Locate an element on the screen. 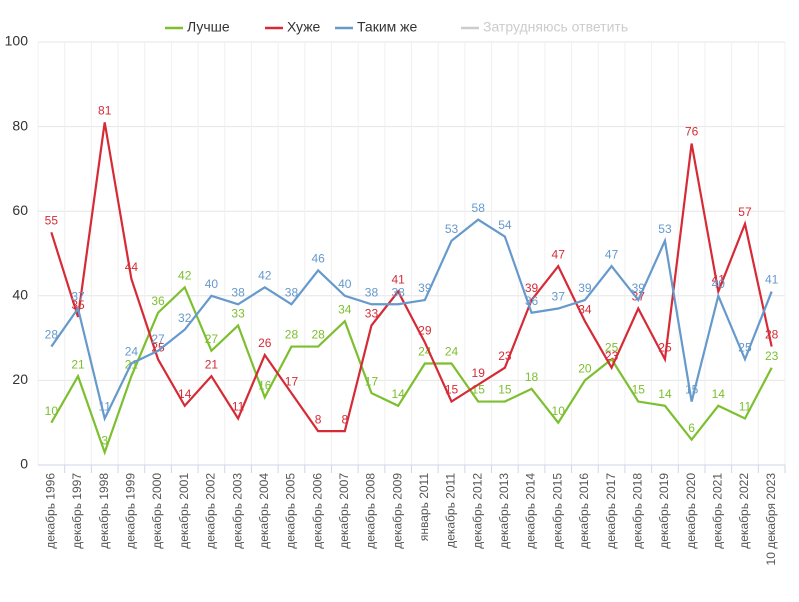 This screenshot has width=799, height=602. data-label: 6 is located at coordinates (691, 428).